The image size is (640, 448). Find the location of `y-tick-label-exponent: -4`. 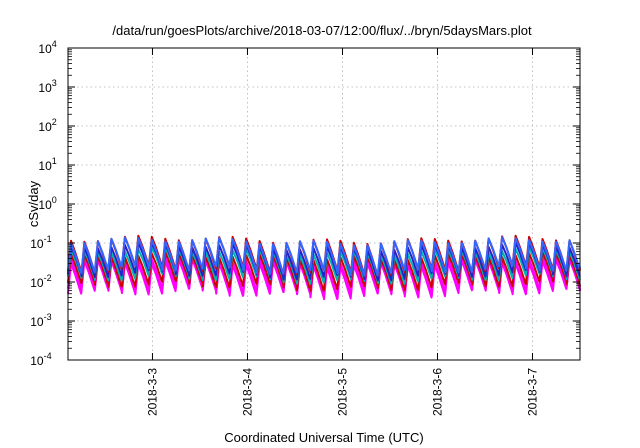

y-tick-label-exponent: -4 is located at coordinates (48, 356).